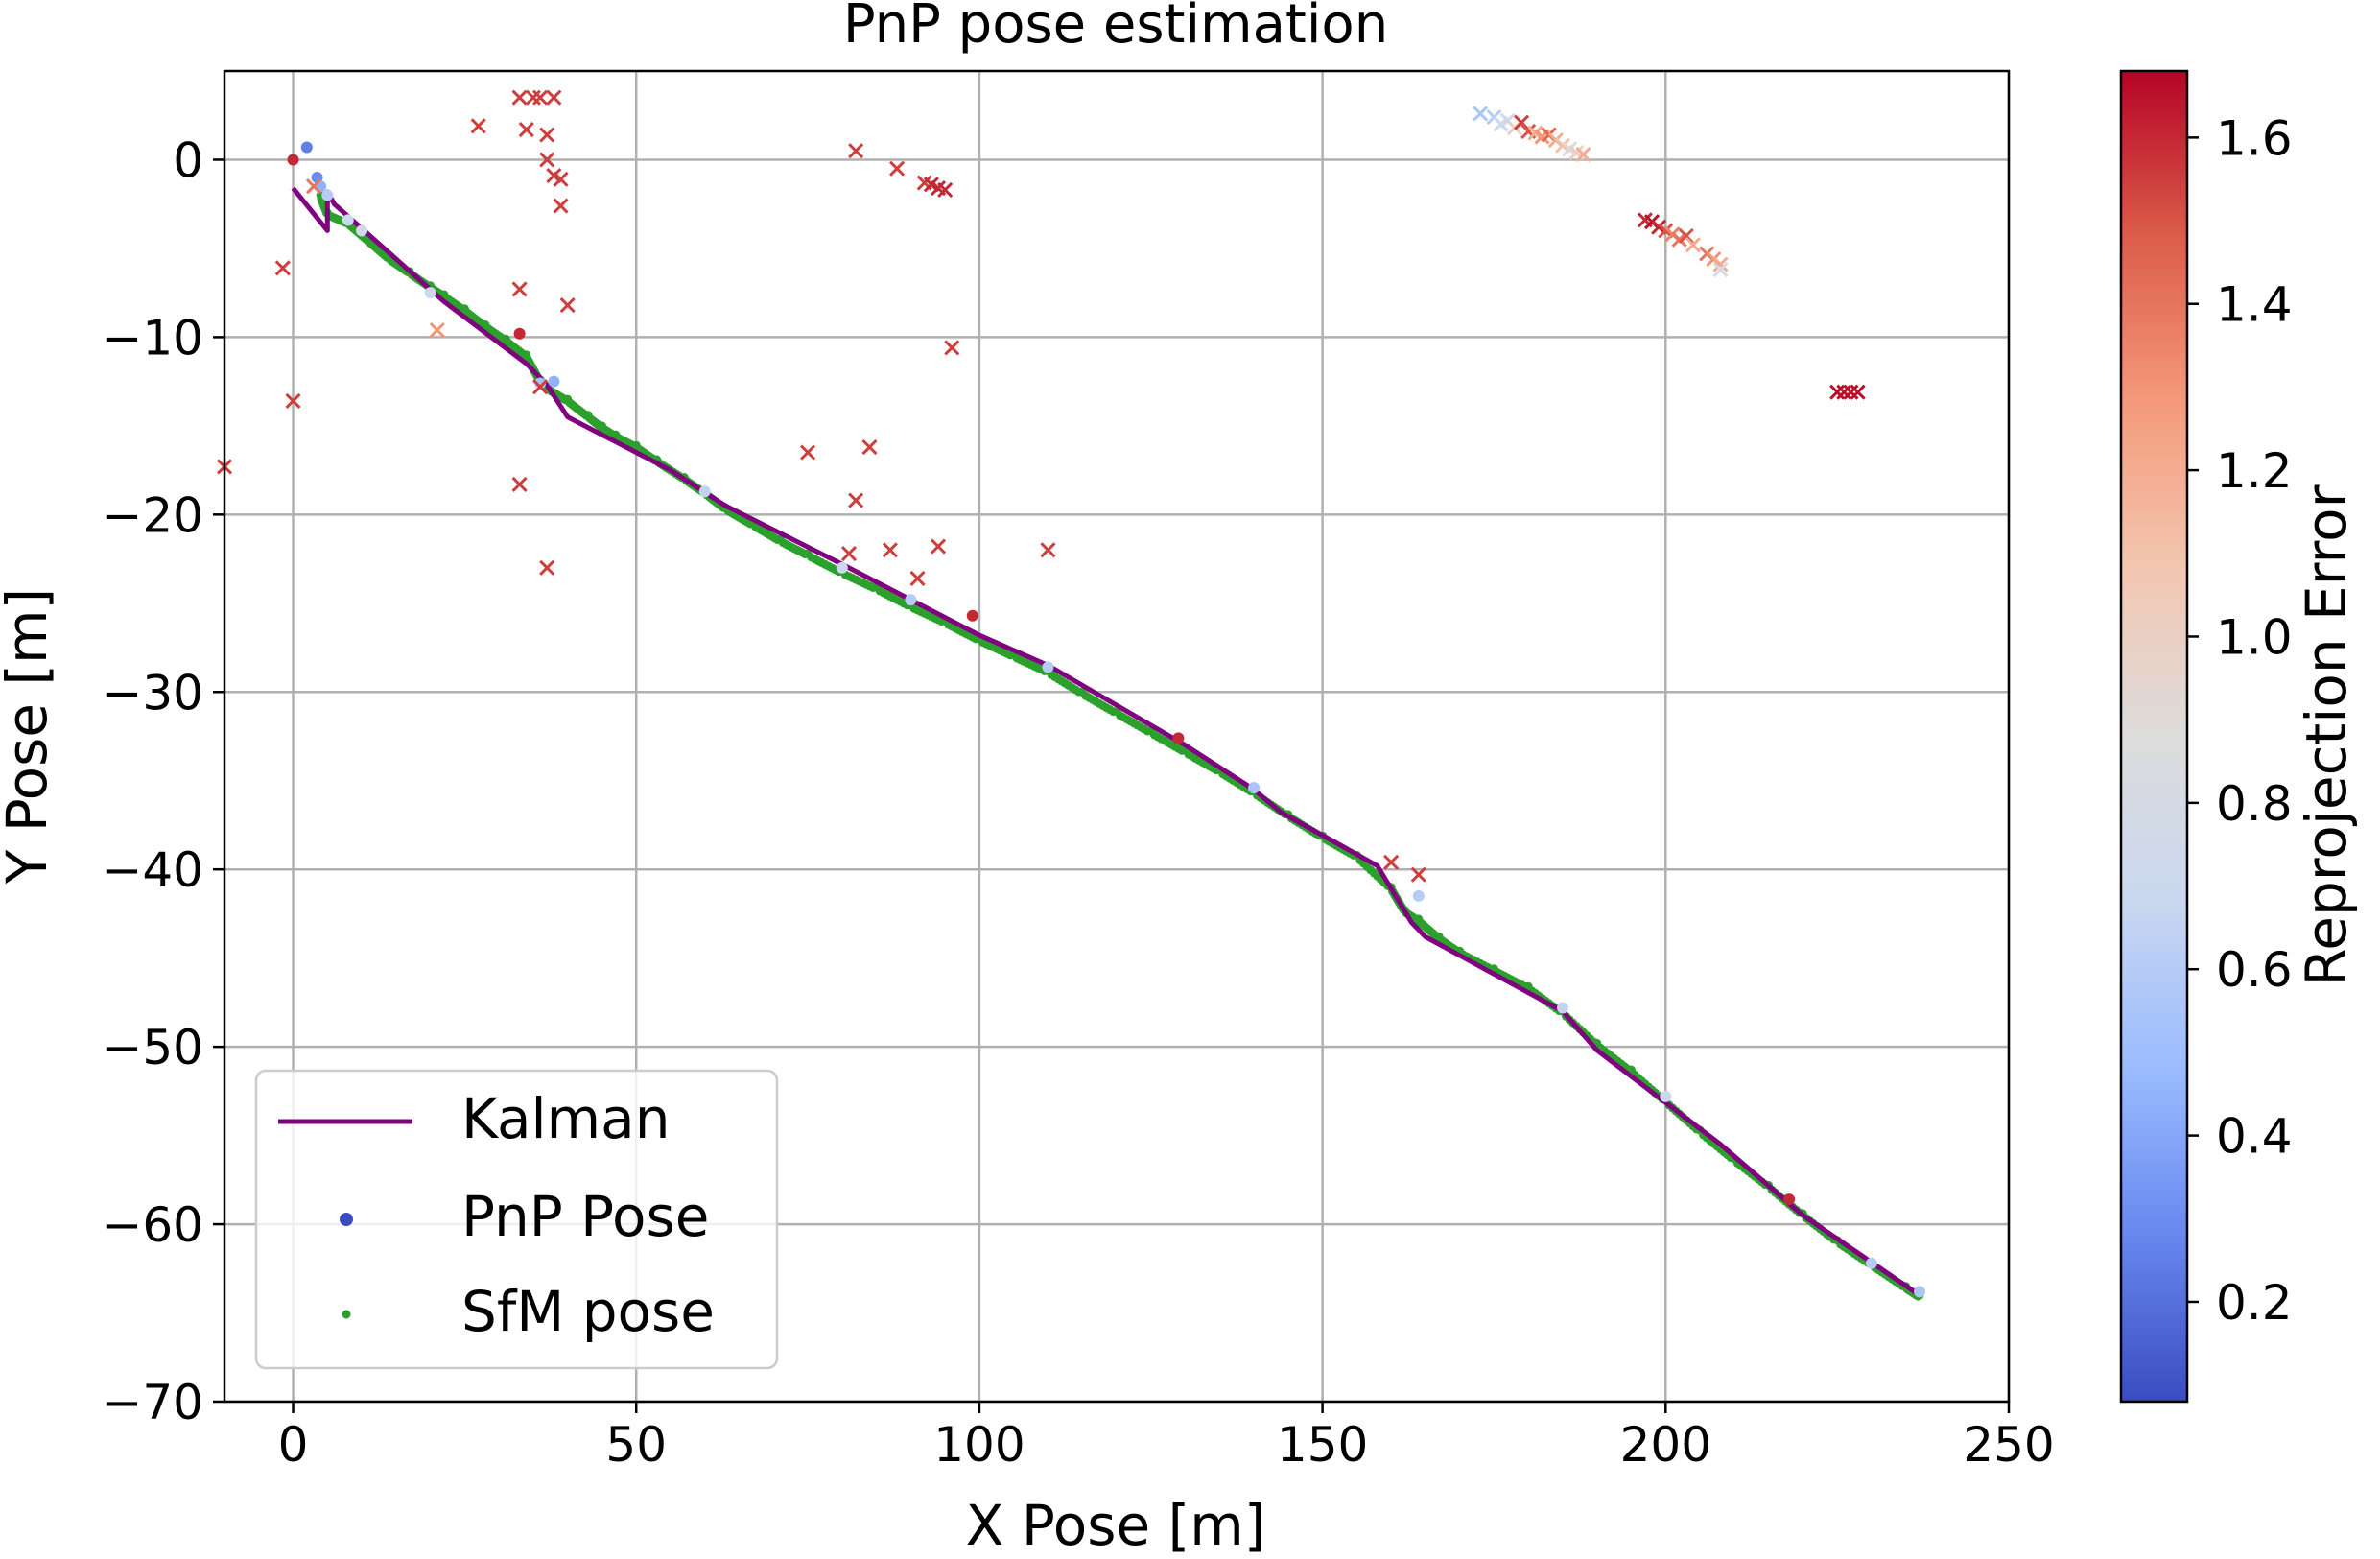 The image size is (2380, 1559). What do you see at coordinates (294, 1445) in the screenshot?
I see `x-tick-label-0: 0` at bounding box center [294, 1445].